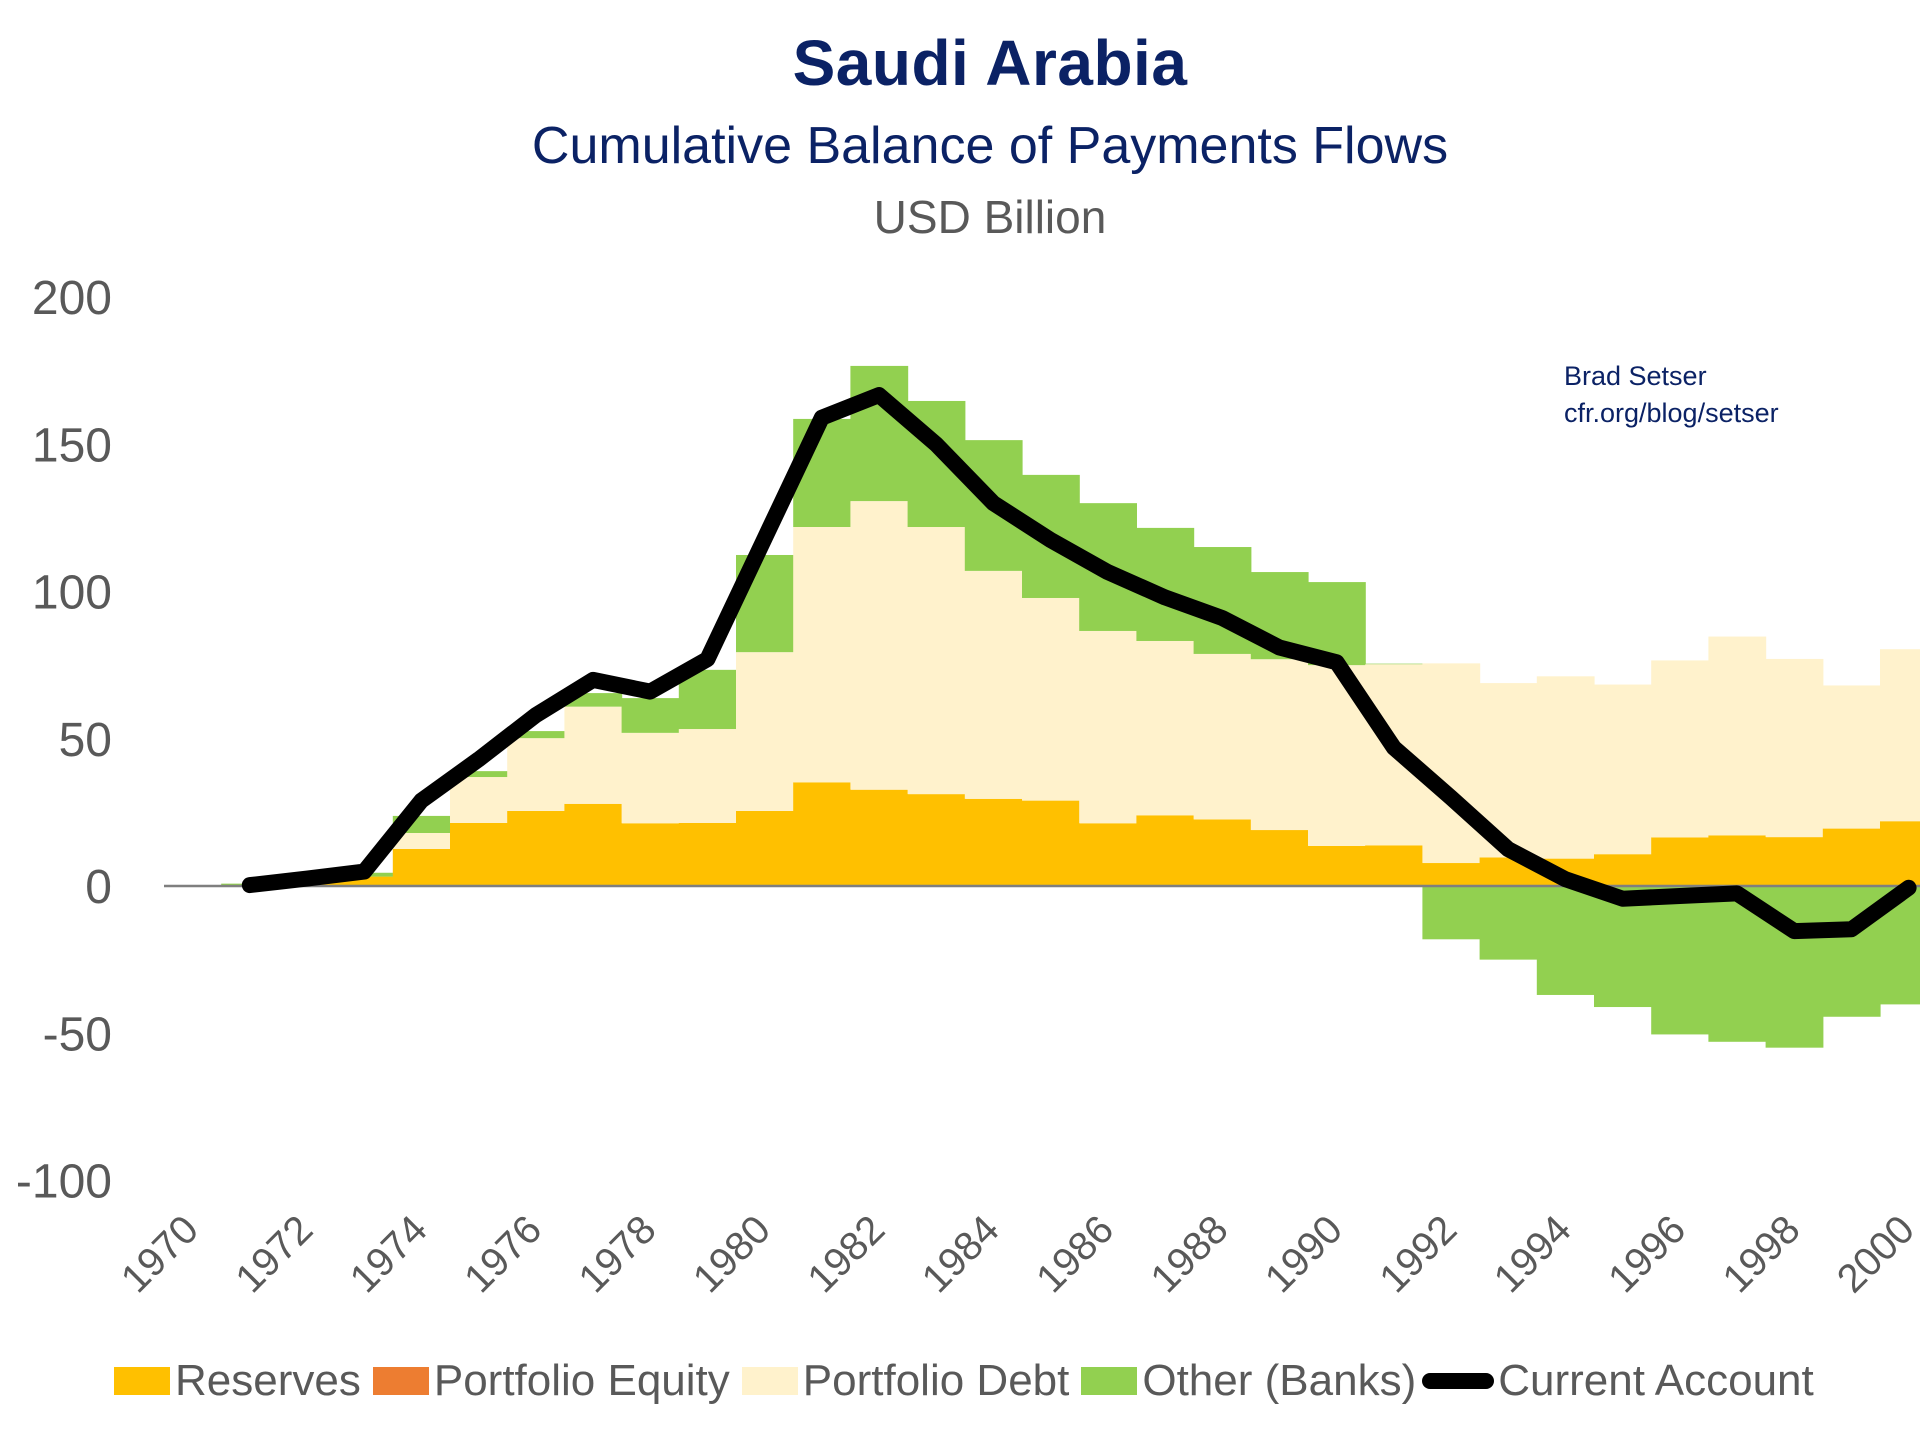 This screenshot has width=1920, height=1440. Describe the element at coordinates (581, 1380) in the screenshot. I see `legend-label: Portfolio Equity` at that location.